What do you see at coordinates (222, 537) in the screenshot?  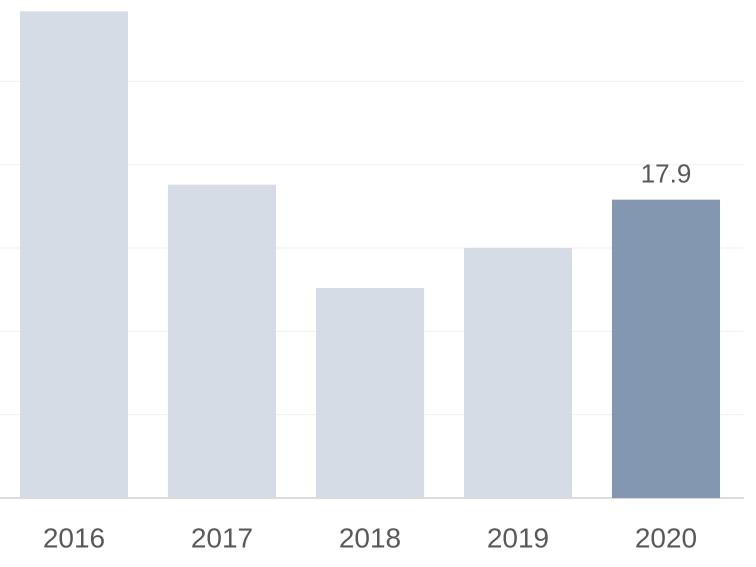 I see `x-tick-label: 2017` at bounding box center [222, 537].